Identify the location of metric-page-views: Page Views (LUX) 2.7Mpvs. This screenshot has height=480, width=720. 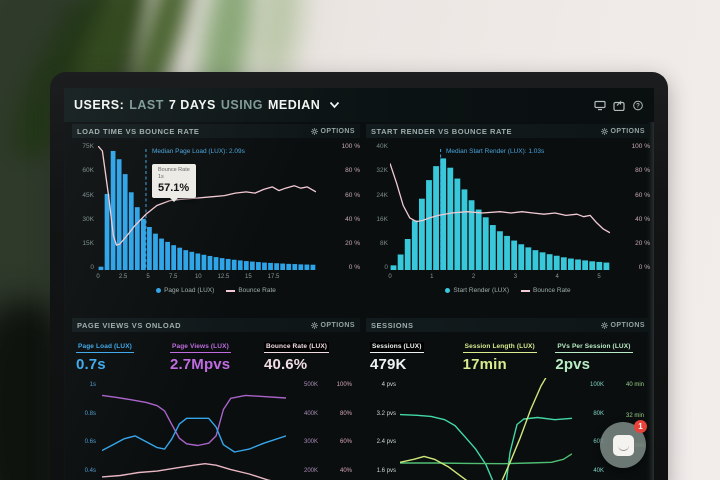
(217, 356).